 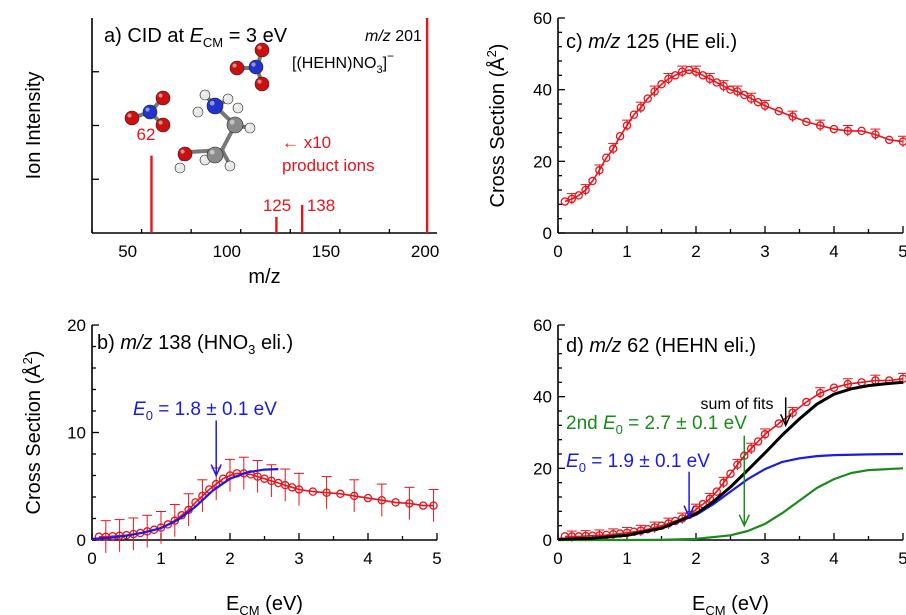 I want to click on panel-title: c) m/z 125 (HE eli.), so click(x=651, y=42).